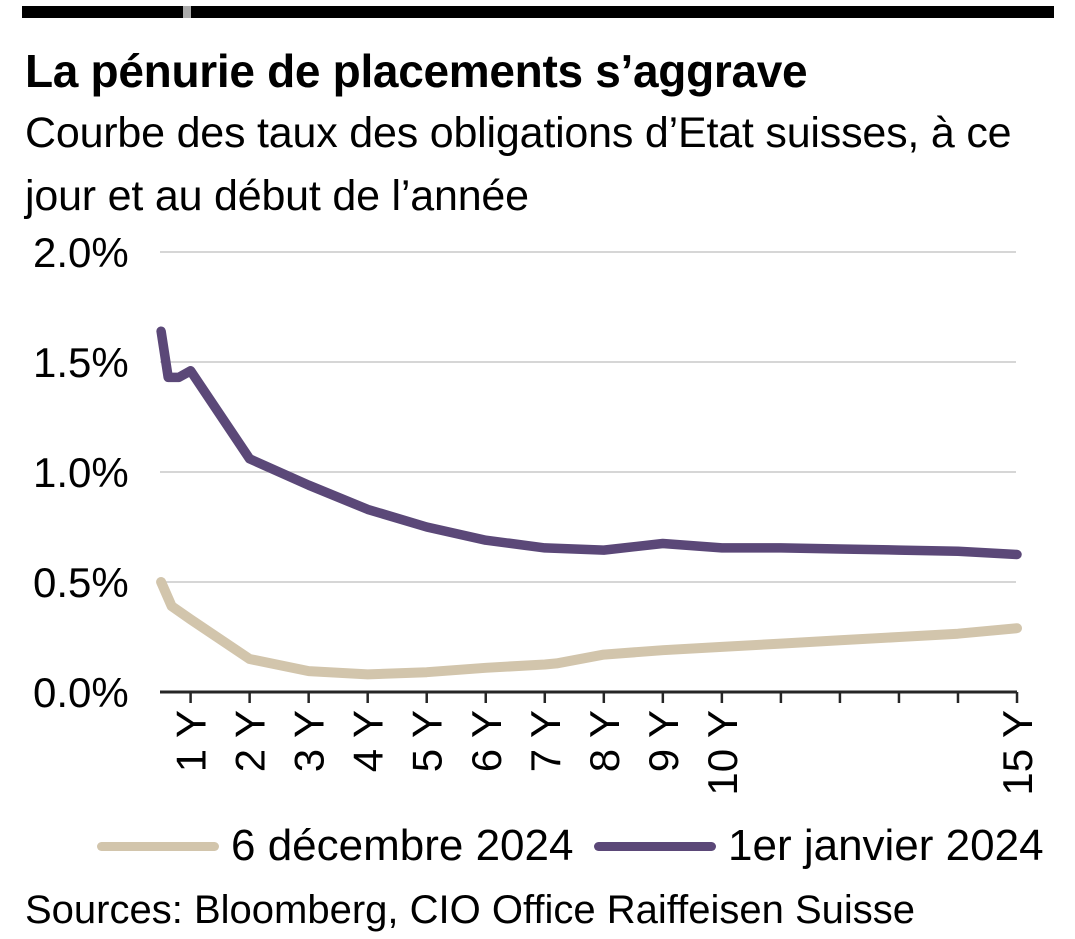 This screenshot has height=939, width=1075. Describe the element at coordinates (277, 196) in the screenshot. I see `chart-subtitle-line2: jour et au début de l’année` at that location.